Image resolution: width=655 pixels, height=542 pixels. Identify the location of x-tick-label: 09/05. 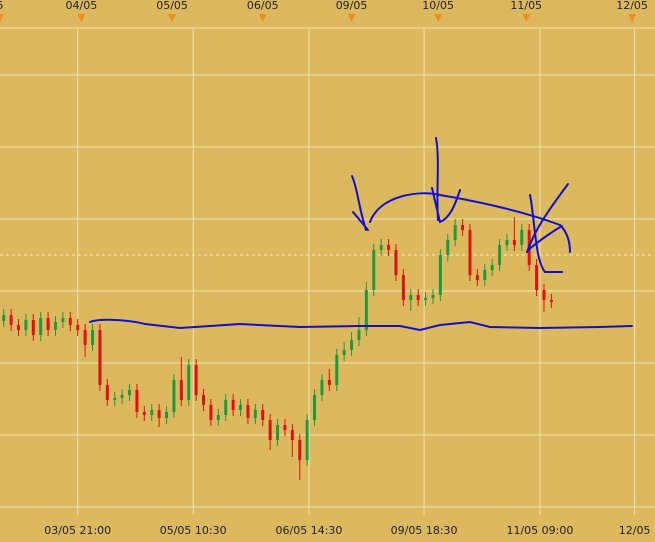
(352, 6).